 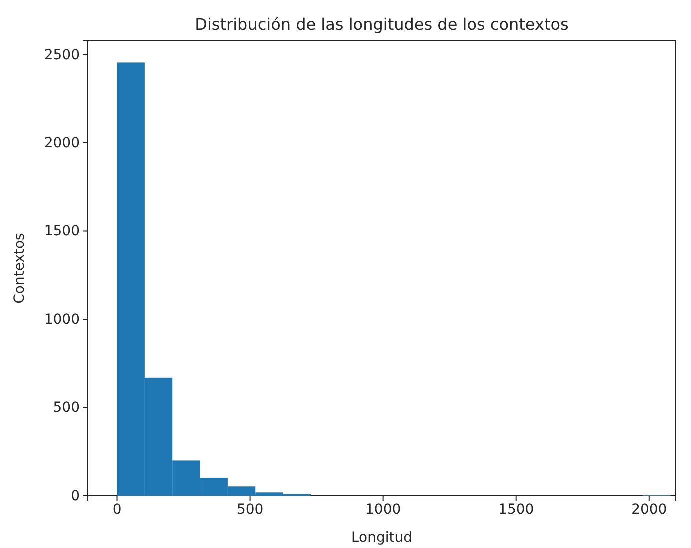 What do you see at coordinates (66, 408) in the screenshot?
I see `y-tick-label: 500` at bounding box center [66, 408].